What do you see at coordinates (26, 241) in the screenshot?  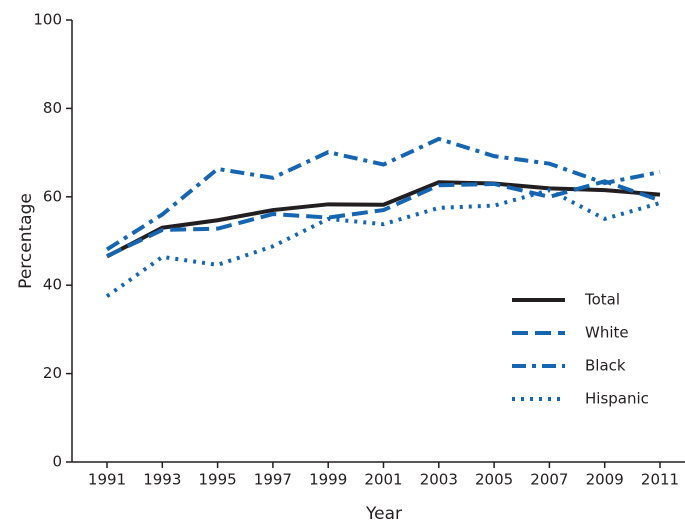 I see `y-axis-label: Percentage` at bounding box center [26, 241].